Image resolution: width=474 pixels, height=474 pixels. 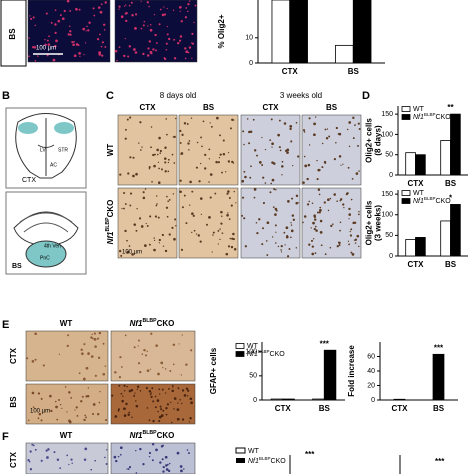 I want to click on row-label: Nf1BLBPCKO, so click(x=110, y=222).